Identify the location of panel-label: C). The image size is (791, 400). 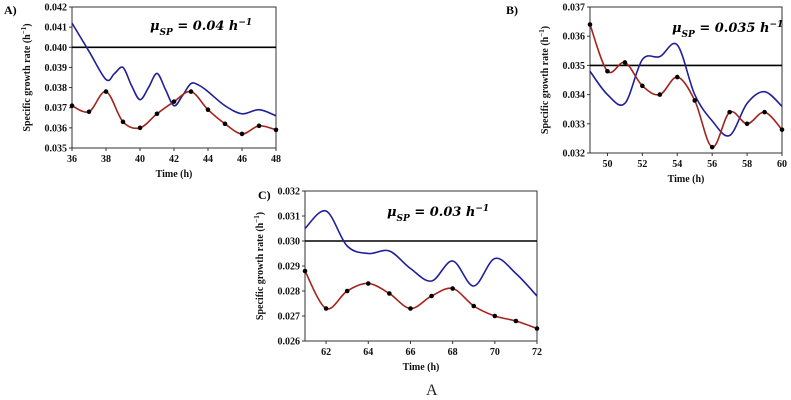
(264, 195).